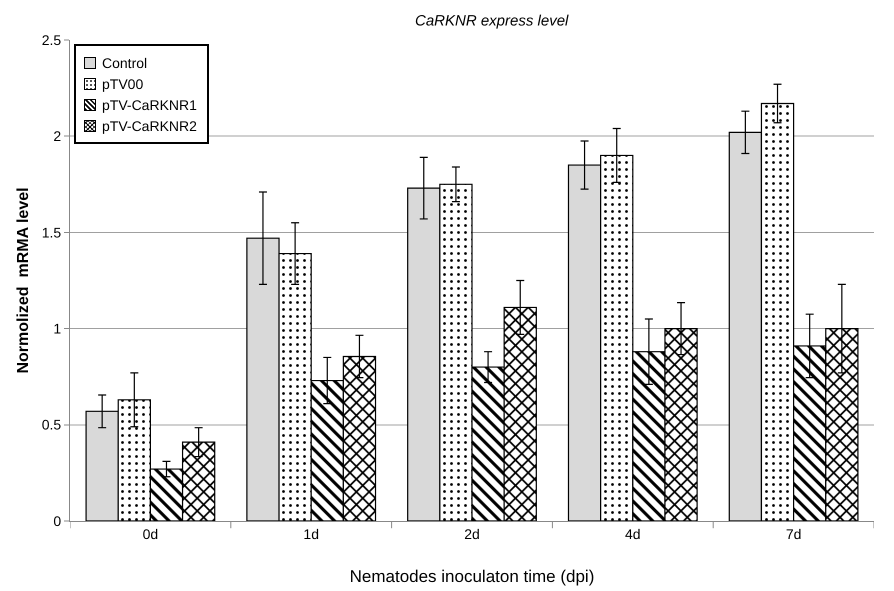 The height and width of the screenshot is (591, 894). I want to click on y-tick-label: 2, so click(57, 136).